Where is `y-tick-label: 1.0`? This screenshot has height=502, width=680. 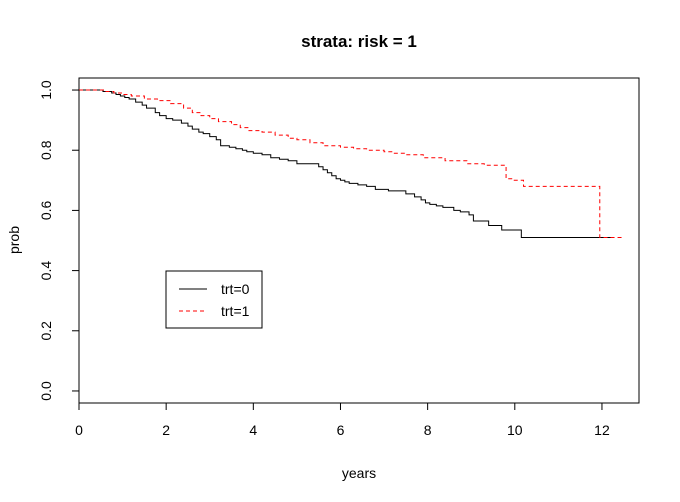
y-tick-label: 1.0 is located at coordinates (46, 90).